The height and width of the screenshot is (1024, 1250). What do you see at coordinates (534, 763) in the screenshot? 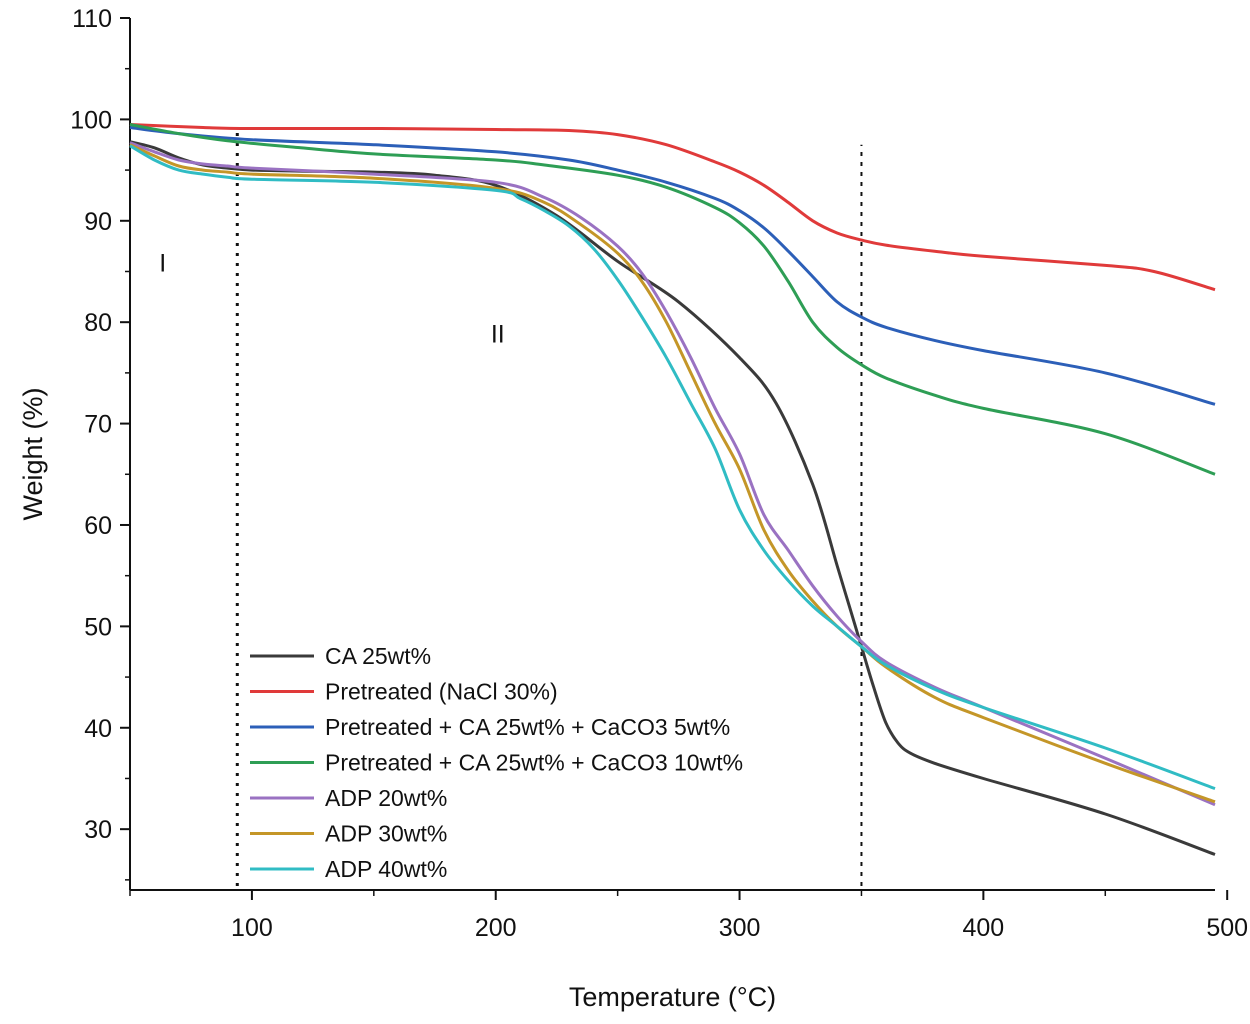
I see `legend-label: Pretreated + CA 25wt% + CaCO3 10wt%` at bounding box center [534, 763].